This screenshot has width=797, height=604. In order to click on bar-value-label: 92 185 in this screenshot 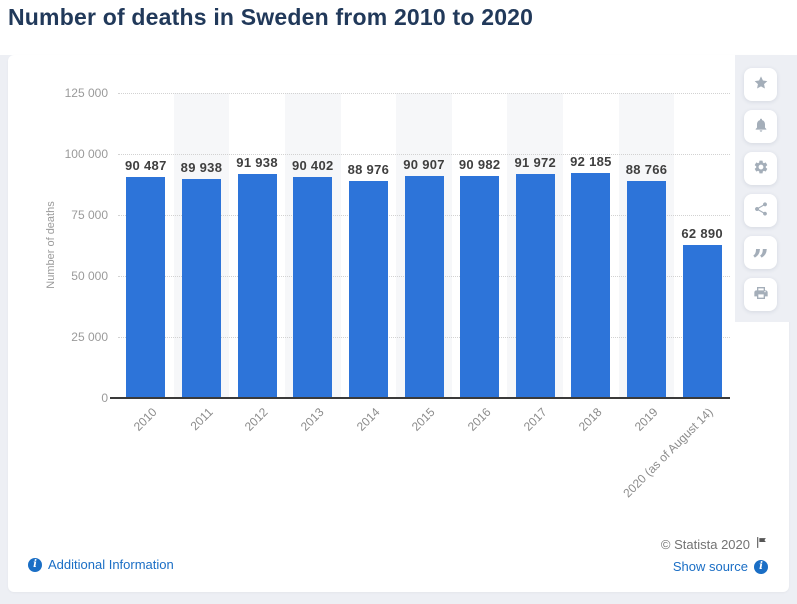, I will do `click(591, 162)`.